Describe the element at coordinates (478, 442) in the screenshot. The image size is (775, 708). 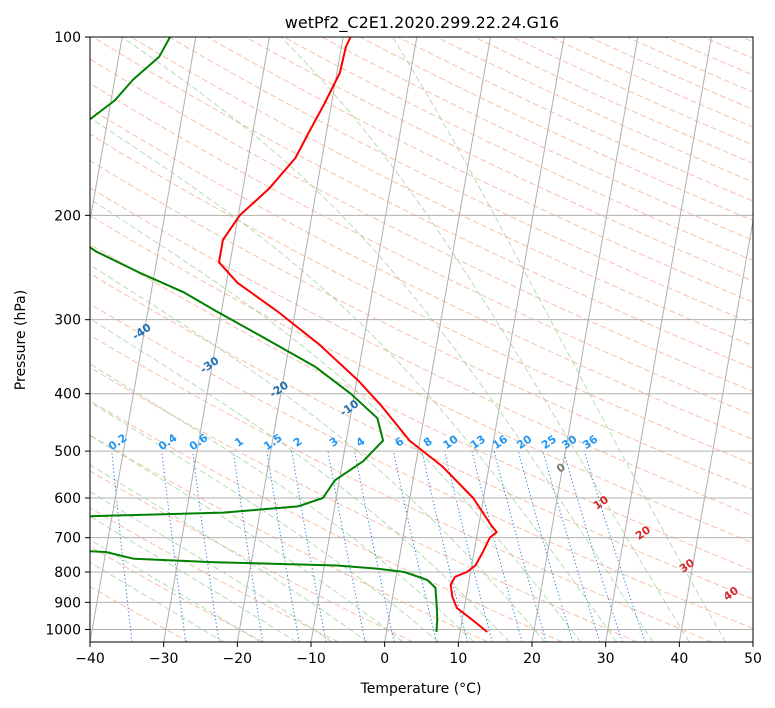
I see `mixing-ratio-label: 13` at that location.